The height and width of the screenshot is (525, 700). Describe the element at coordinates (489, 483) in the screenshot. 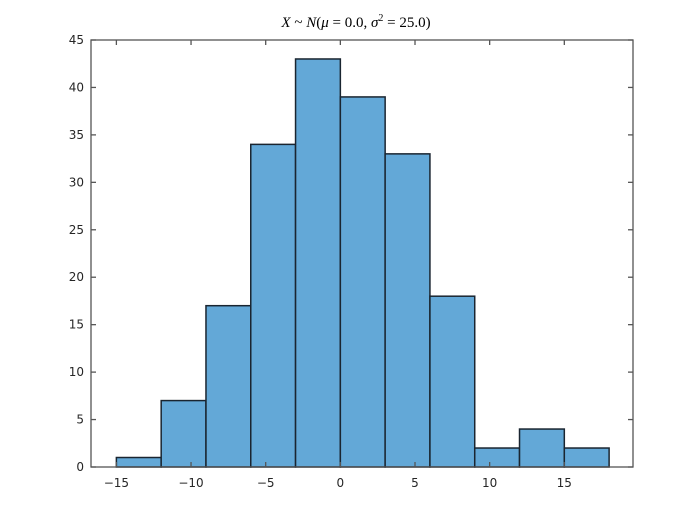

I see `x-tick-label: 10` at that location.